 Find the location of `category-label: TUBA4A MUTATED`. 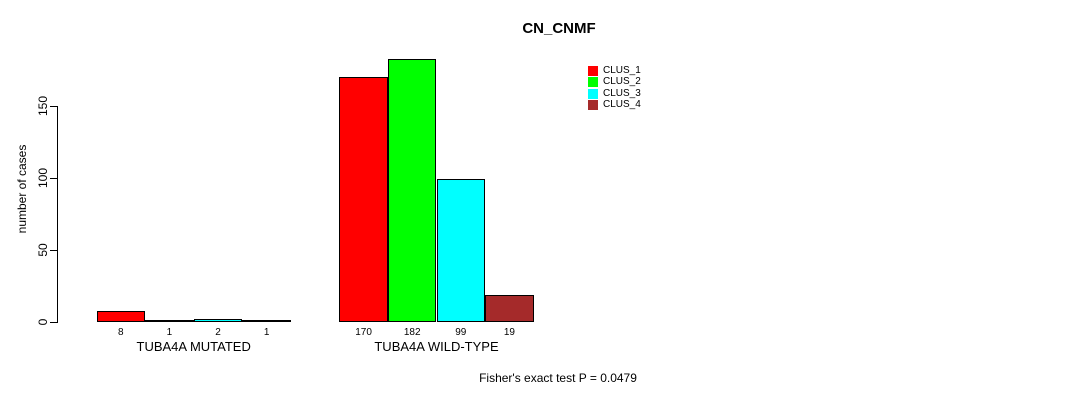

category-label: TUBA4A MUTATED is located at coordinates (193, 346).